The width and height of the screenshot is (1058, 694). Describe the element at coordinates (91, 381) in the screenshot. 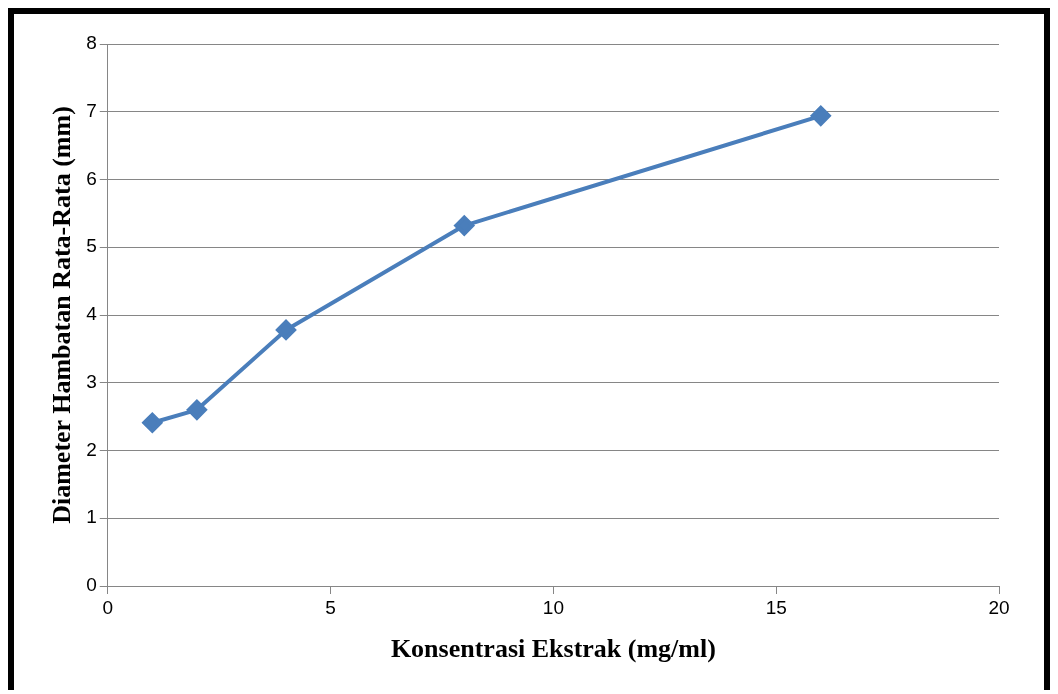

I see `y-tick-label: 3` at that location.